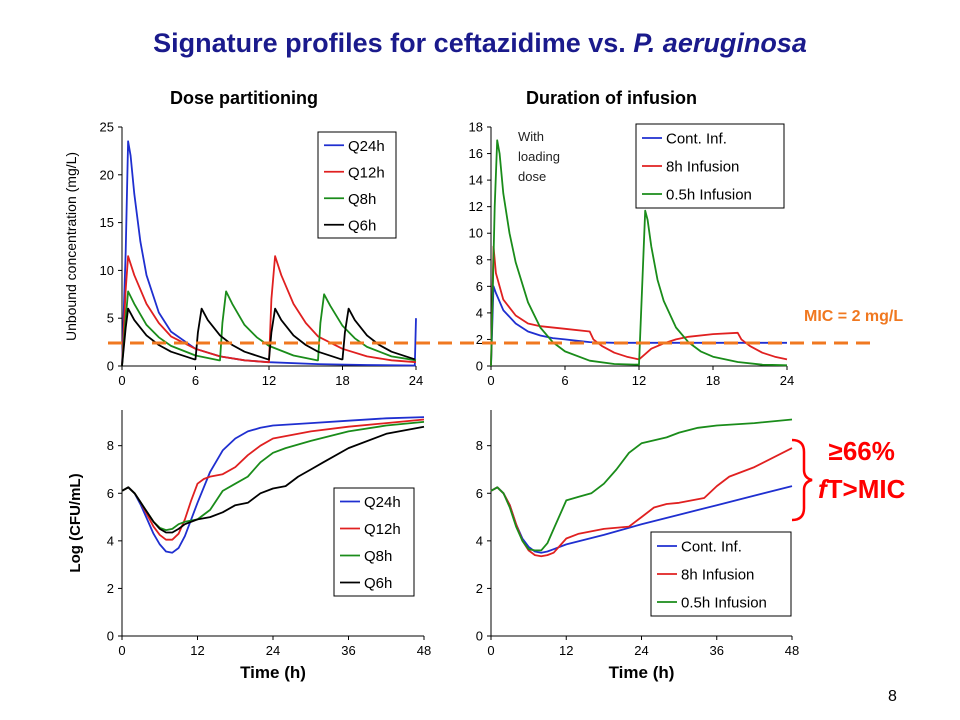 The width and height of the screenshot is (960, 720). I want to click on y-tick-label: 14, so click(476, 180).